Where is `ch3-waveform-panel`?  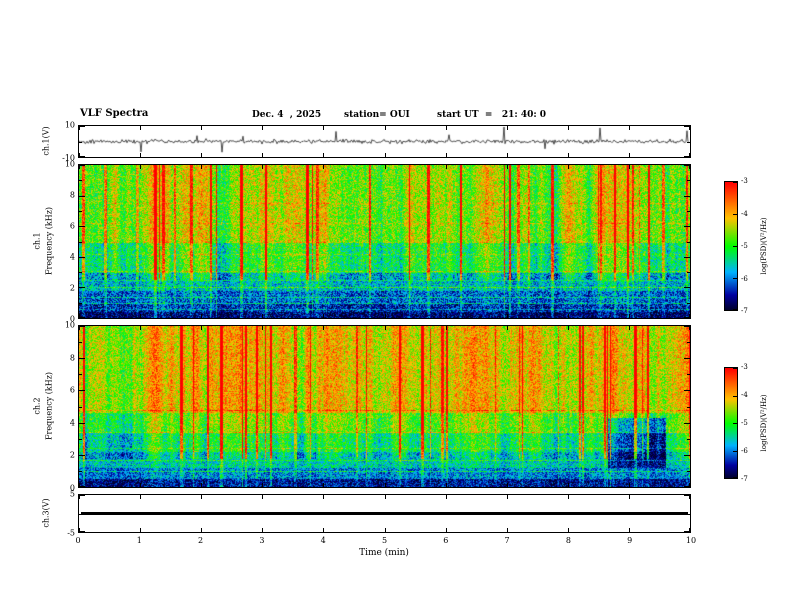 ch3-waveform-panel is located at coordinates (384, 513).